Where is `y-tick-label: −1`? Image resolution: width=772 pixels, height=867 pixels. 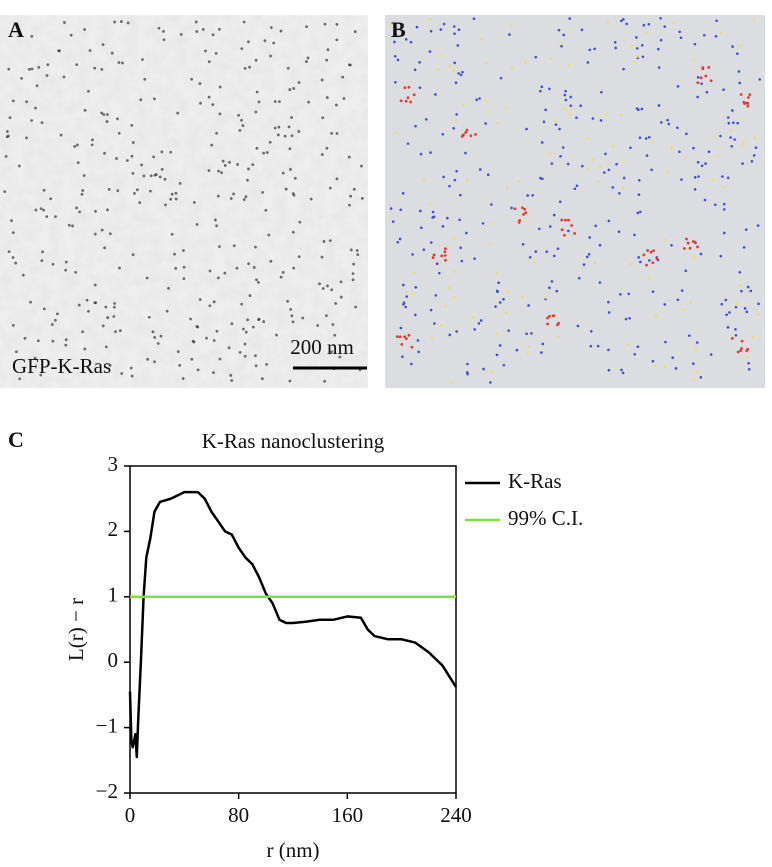 y-tick-label: −1 is located at coordinates (107, 725).